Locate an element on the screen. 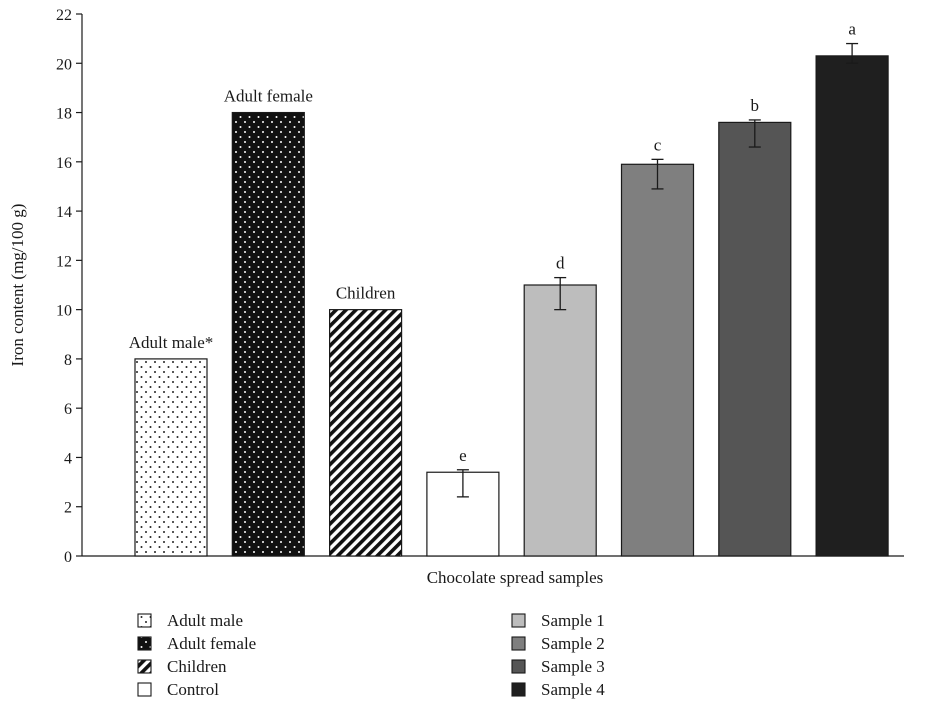  y-axis-title: Iron content (mg/100 g) is located at coordinates (17, 285).